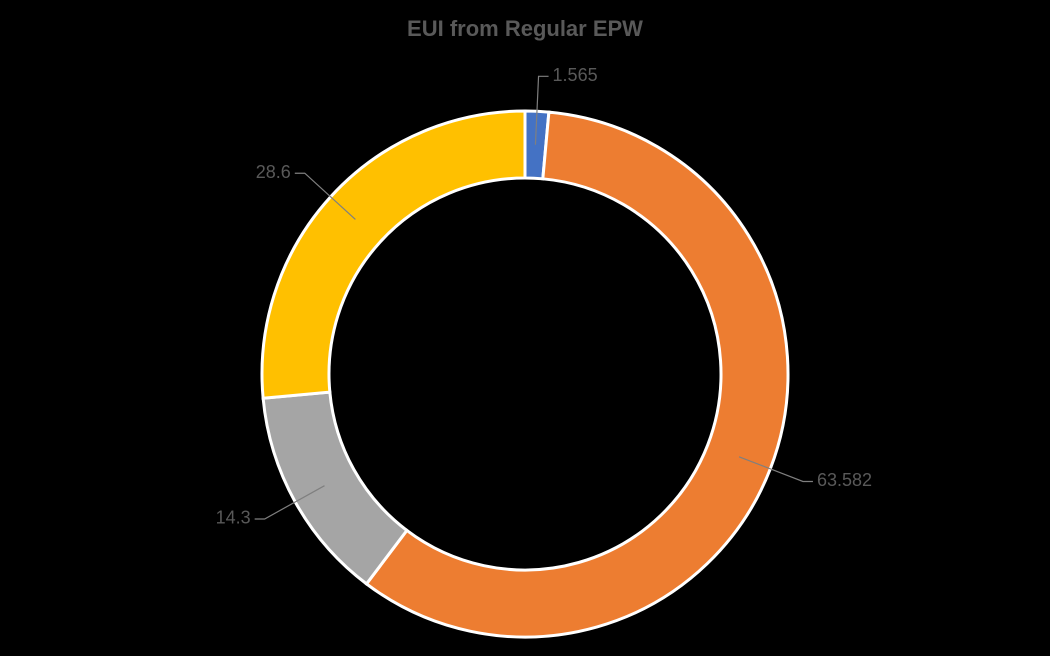 Image resolution: width=1050 pixels, height=656 pixels. I want to click on donut-slice, so click(393, 254).